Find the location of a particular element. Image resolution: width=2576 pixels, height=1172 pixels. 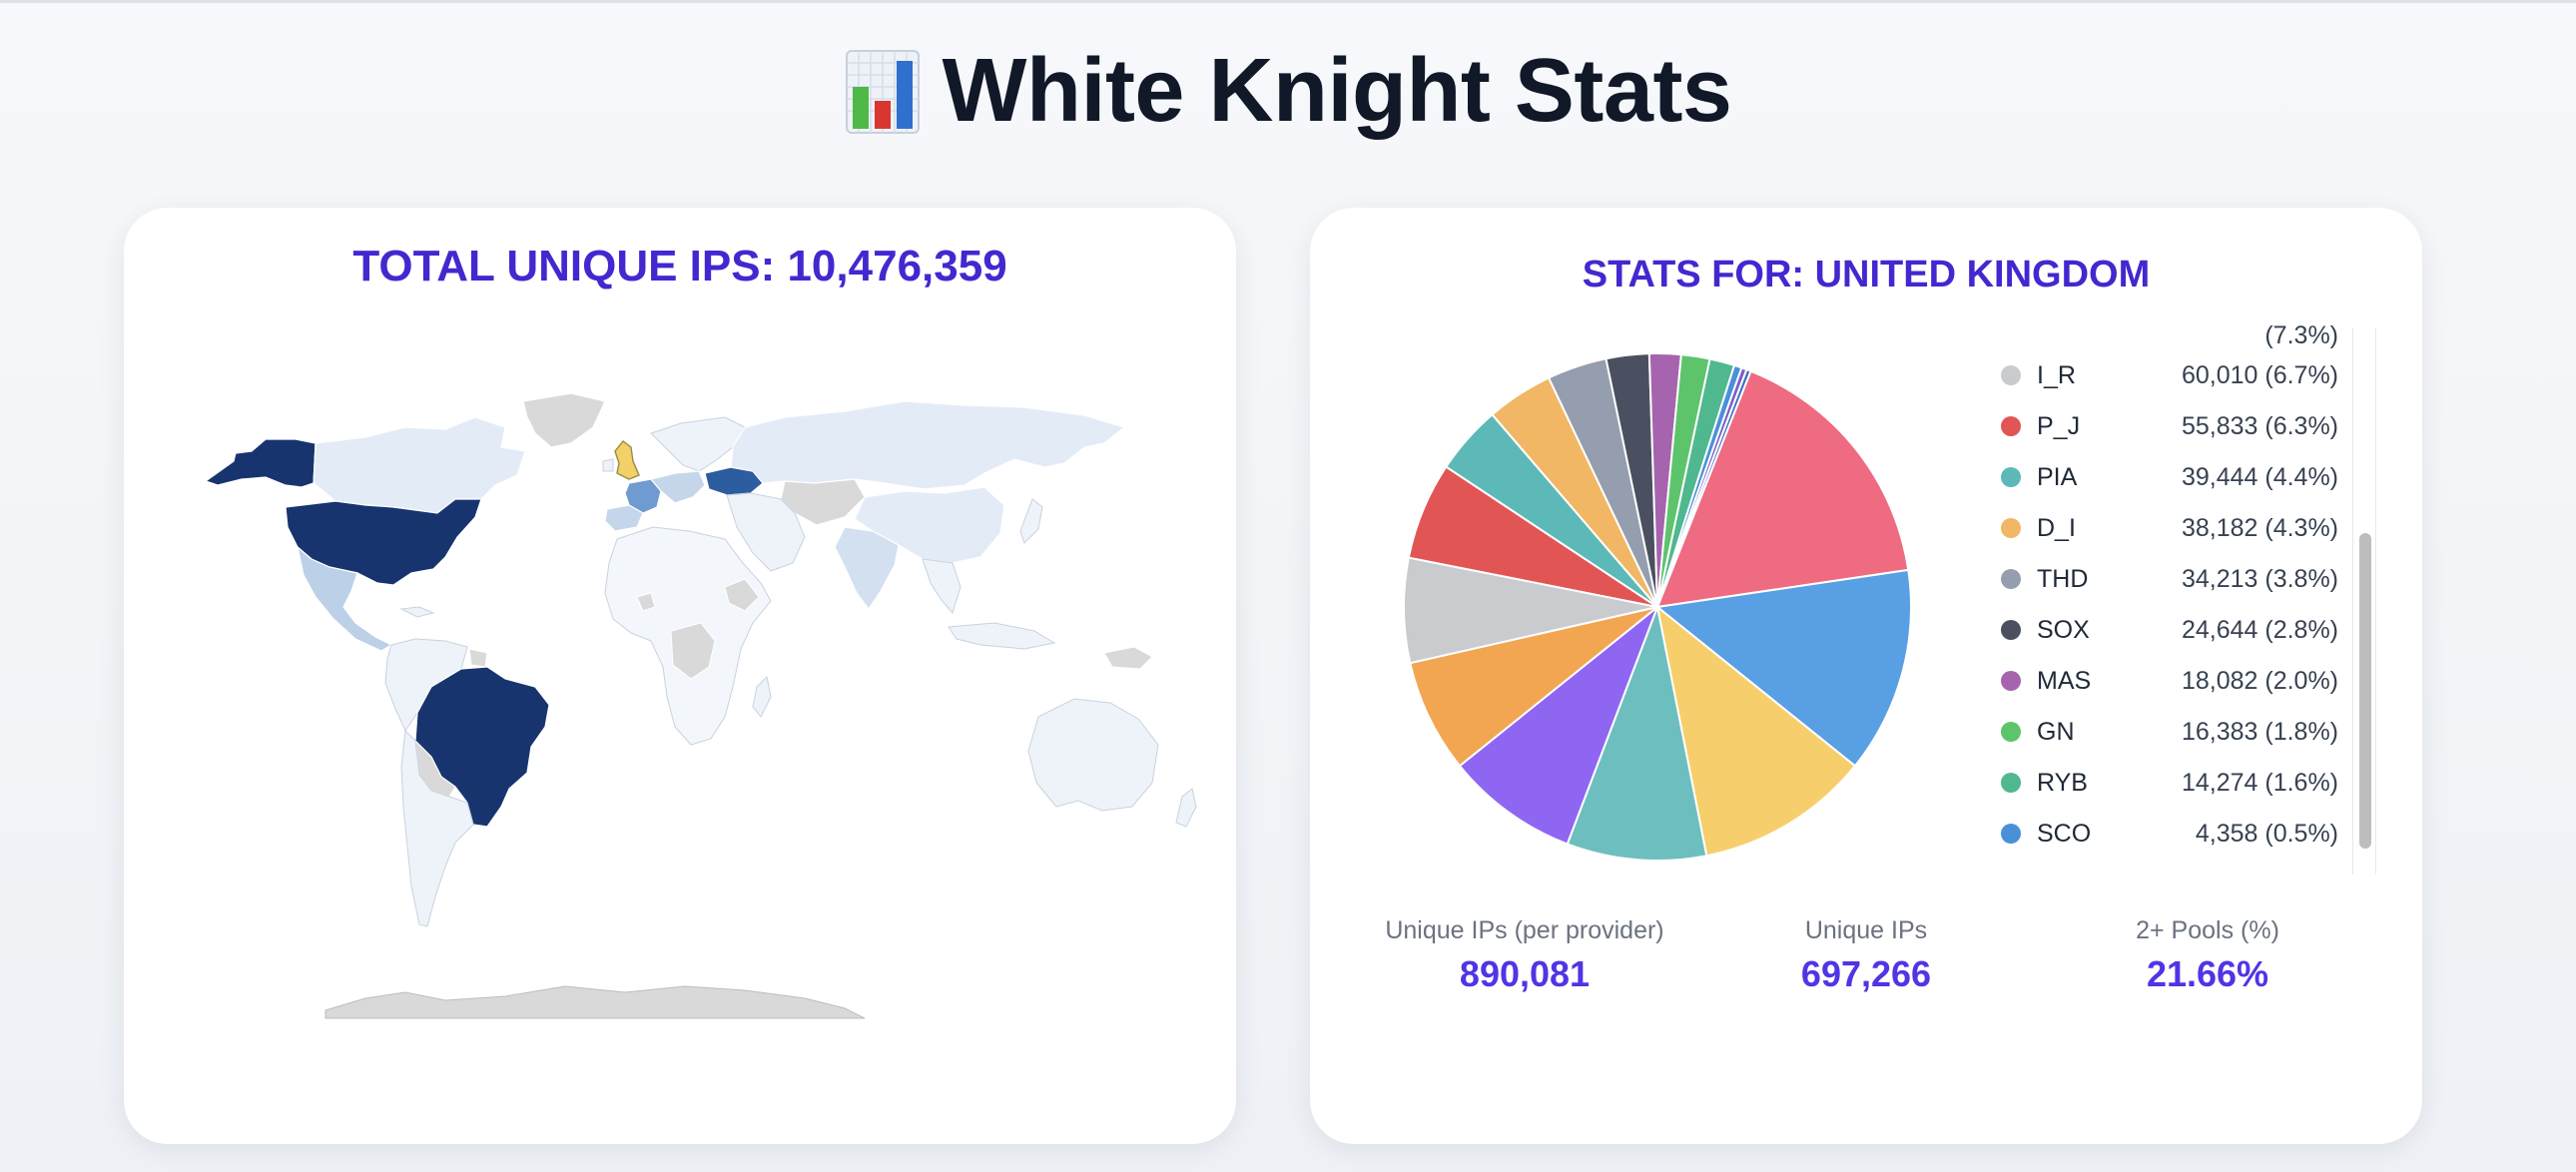

country-stats-title: STATS FOR: UNITED KINGDOM is located at coordinates (1866, 274).